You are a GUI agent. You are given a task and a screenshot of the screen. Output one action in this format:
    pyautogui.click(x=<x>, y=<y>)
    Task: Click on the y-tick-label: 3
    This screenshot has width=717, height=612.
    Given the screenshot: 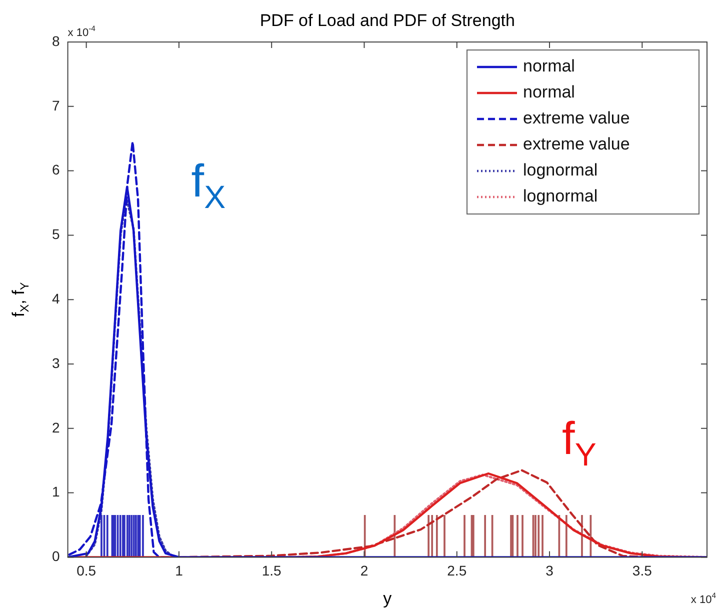 What is the action you would take?
    pyautogui.click(x=56, y=362)
    